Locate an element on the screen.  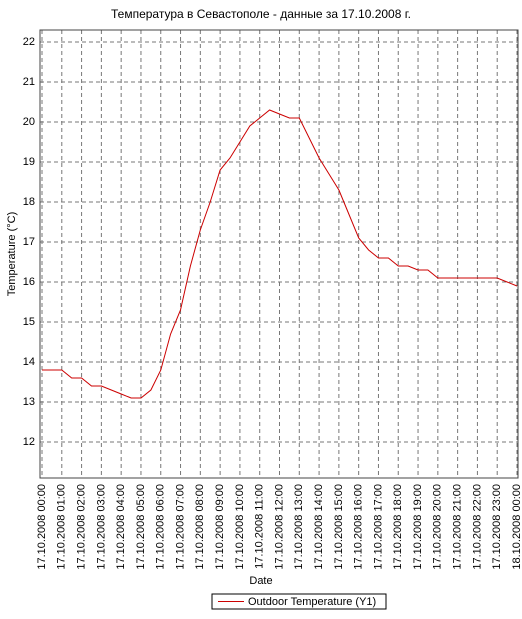
x-tick-label: 17.10.2008 02:00 is located at coordinates (81, 527).